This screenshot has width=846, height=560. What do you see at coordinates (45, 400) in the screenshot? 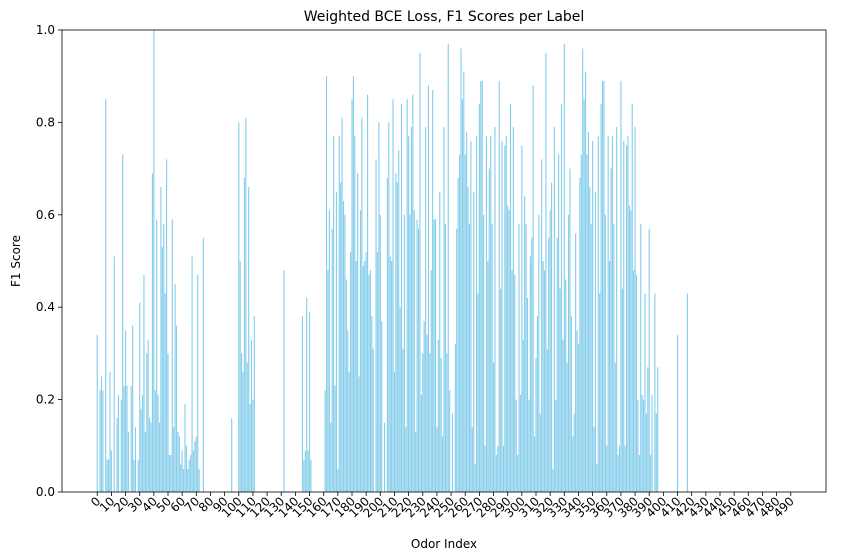
I see `y-tick-label: 0.2` at bounding box center [45, 400].